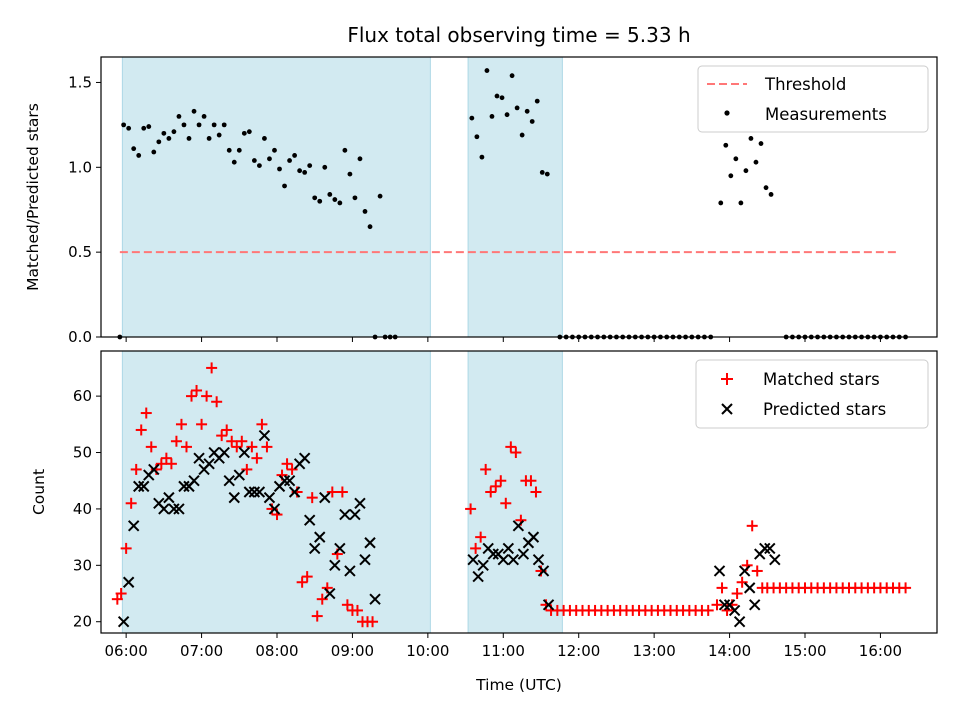 The image size is (960, 720). I want to click on x-tick-label: 16:00, so click(880, 651).